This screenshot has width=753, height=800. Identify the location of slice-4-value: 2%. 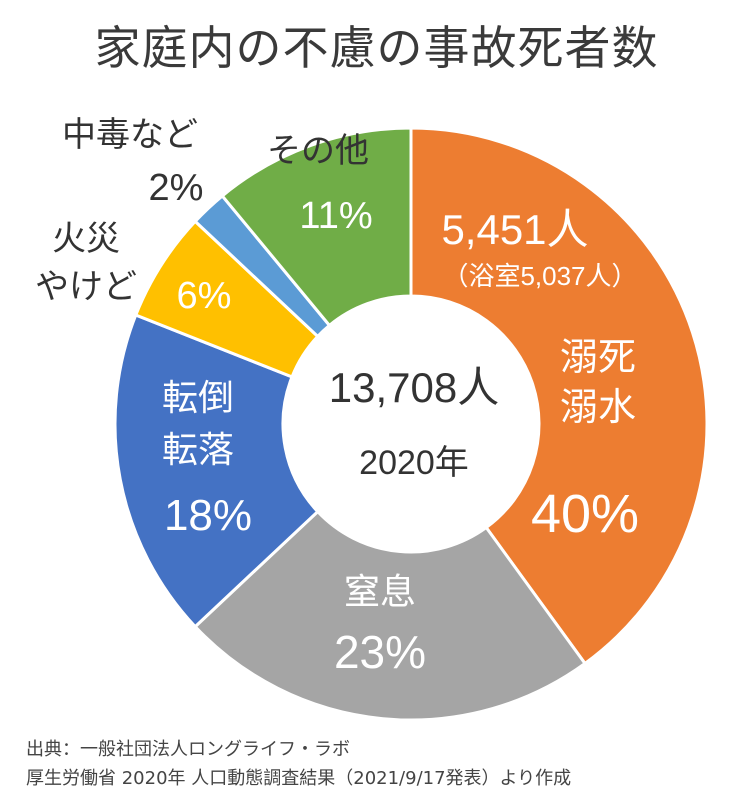
(176, 188).